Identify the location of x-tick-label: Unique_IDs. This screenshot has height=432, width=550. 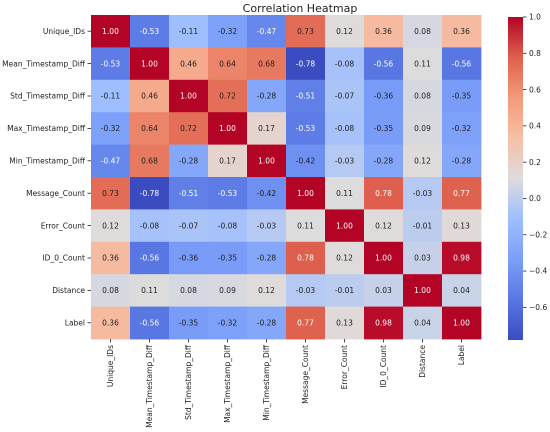
(110, 366).